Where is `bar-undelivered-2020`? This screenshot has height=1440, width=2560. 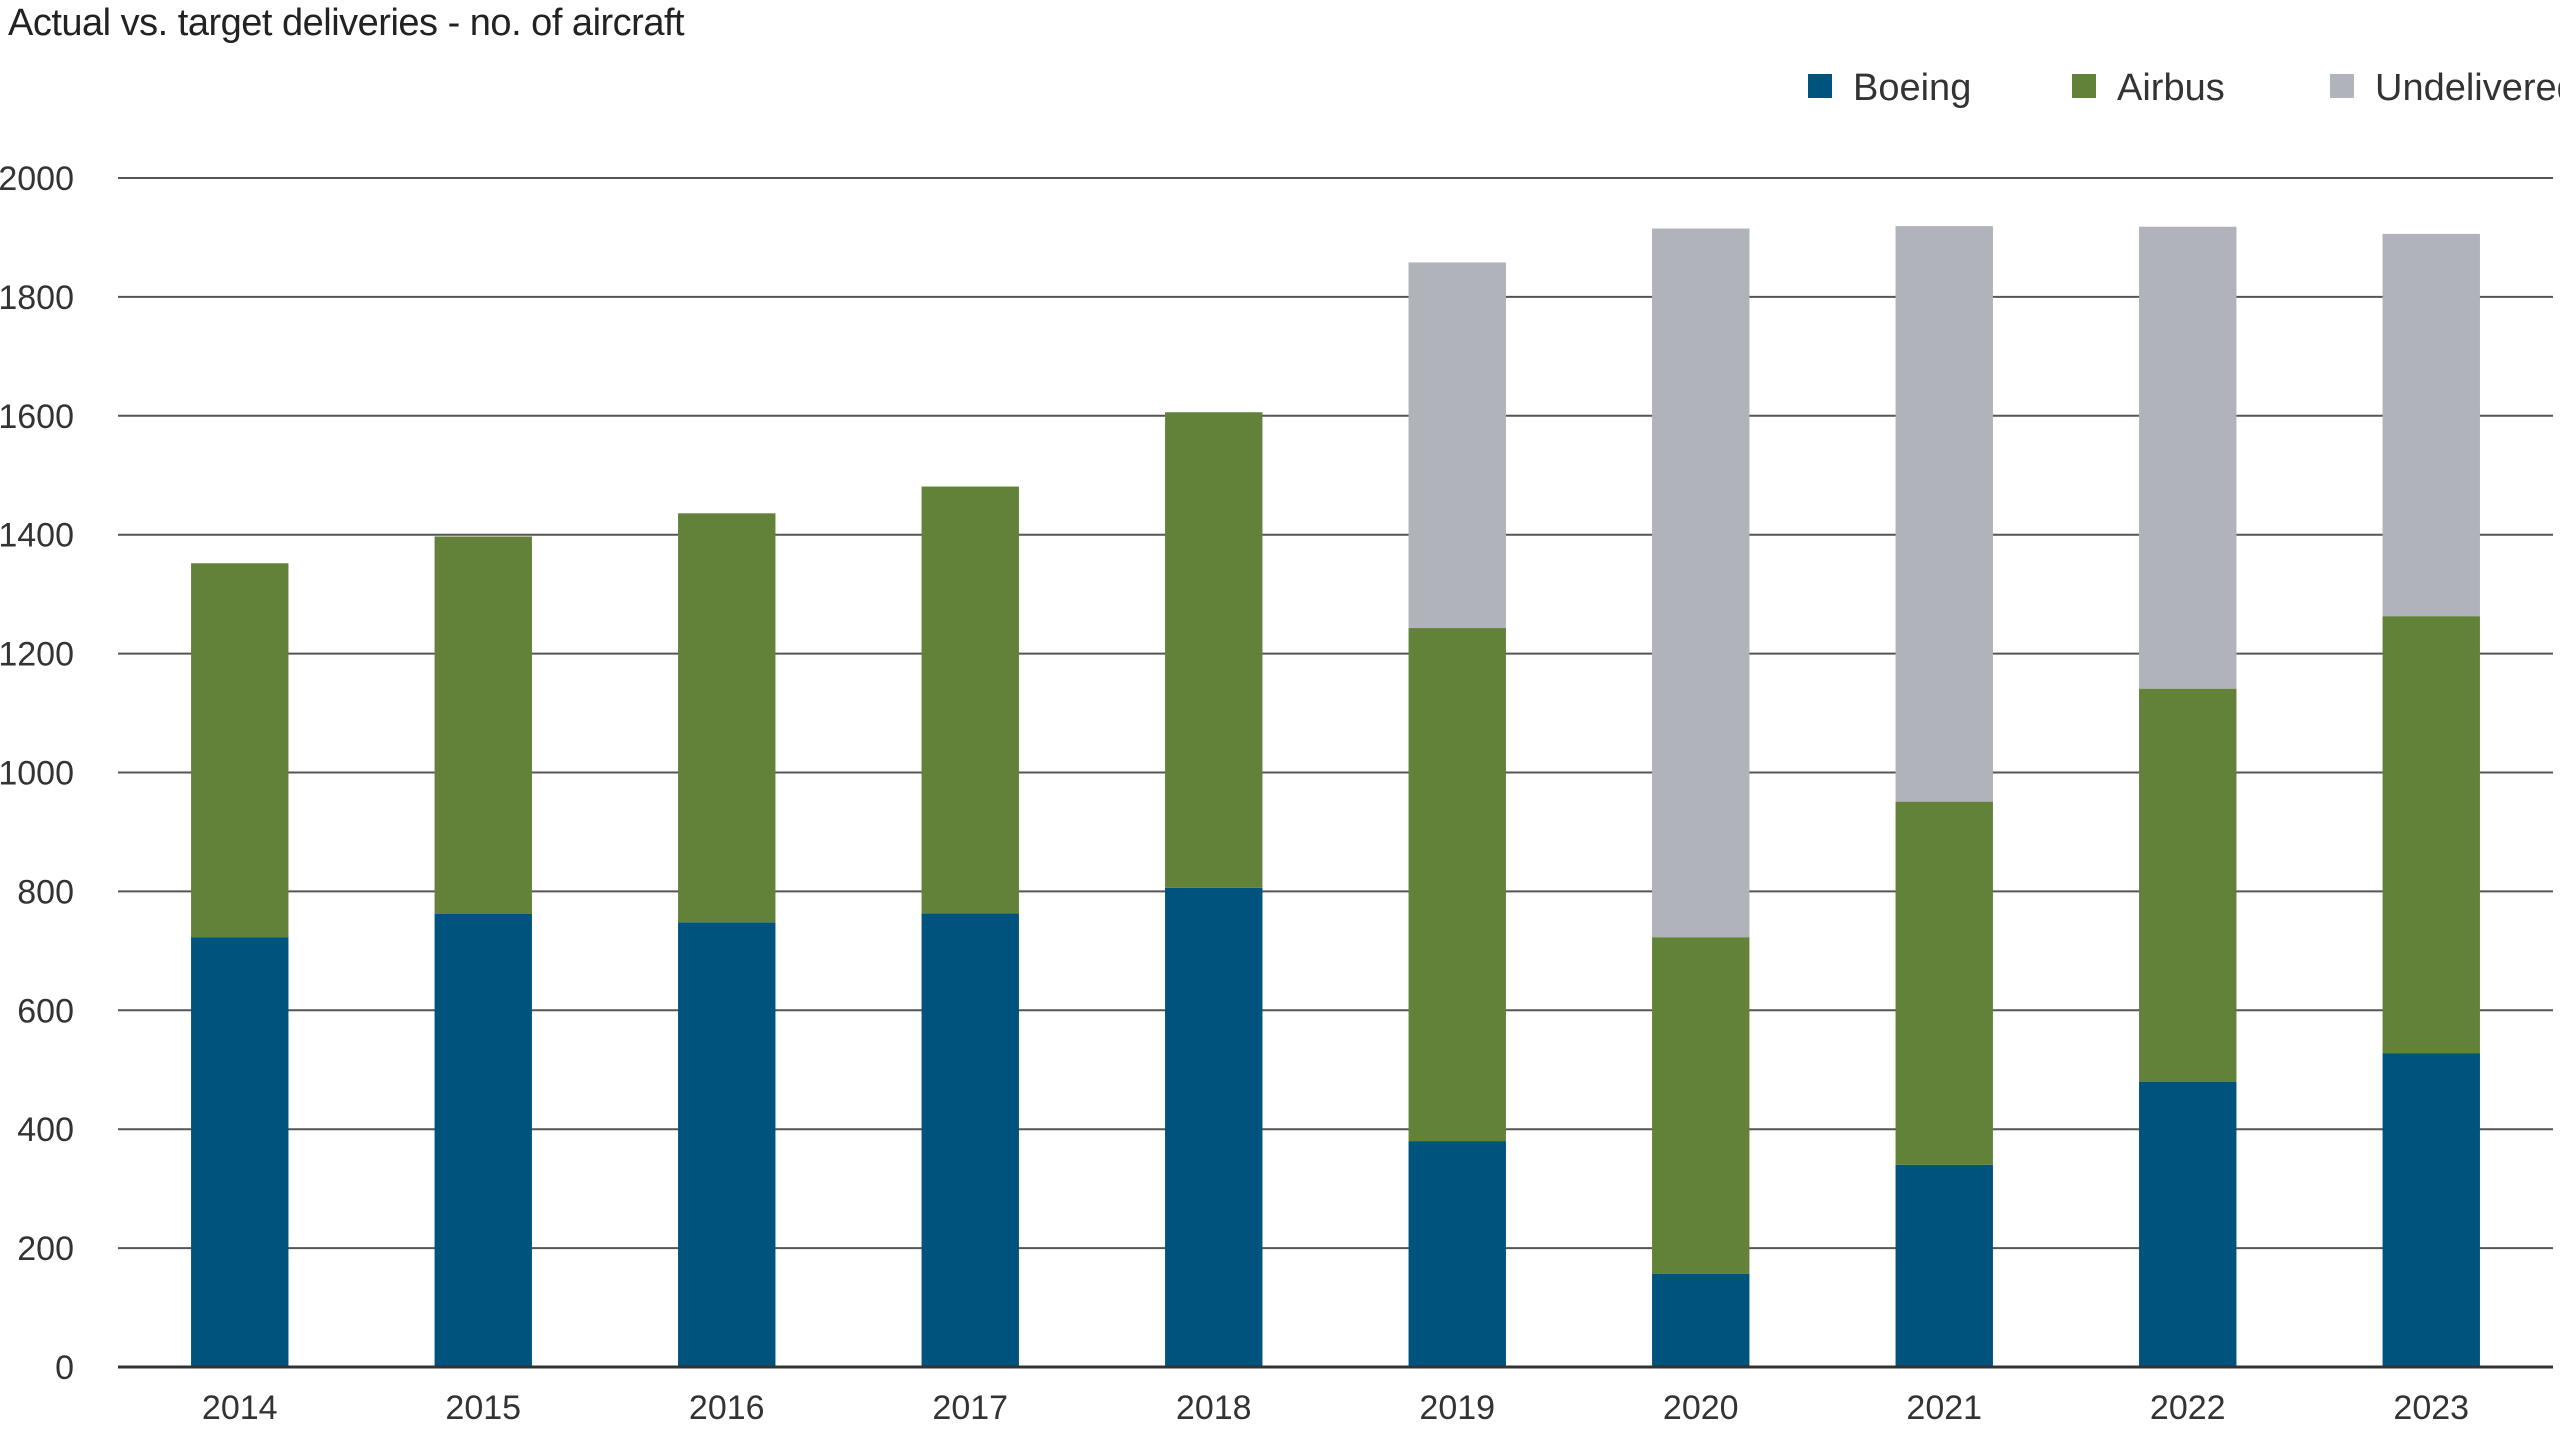
bar-undelivered-2020 is located at coordinates (1701, 583).